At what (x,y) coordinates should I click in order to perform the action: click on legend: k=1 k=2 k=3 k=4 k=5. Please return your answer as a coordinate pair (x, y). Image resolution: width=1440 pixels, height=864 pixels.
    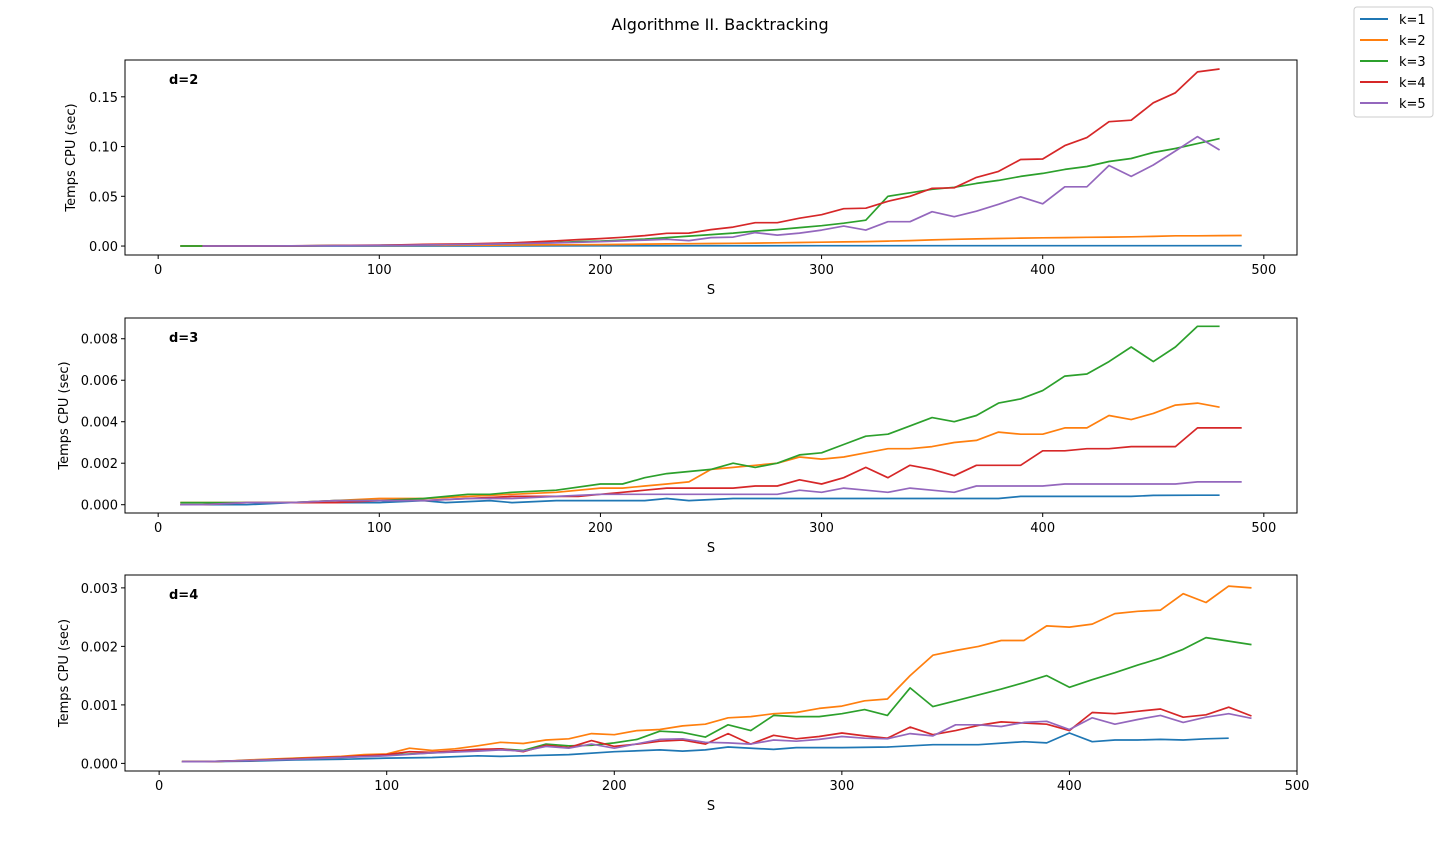
    Looking at the image, I should click on (1393, 62).